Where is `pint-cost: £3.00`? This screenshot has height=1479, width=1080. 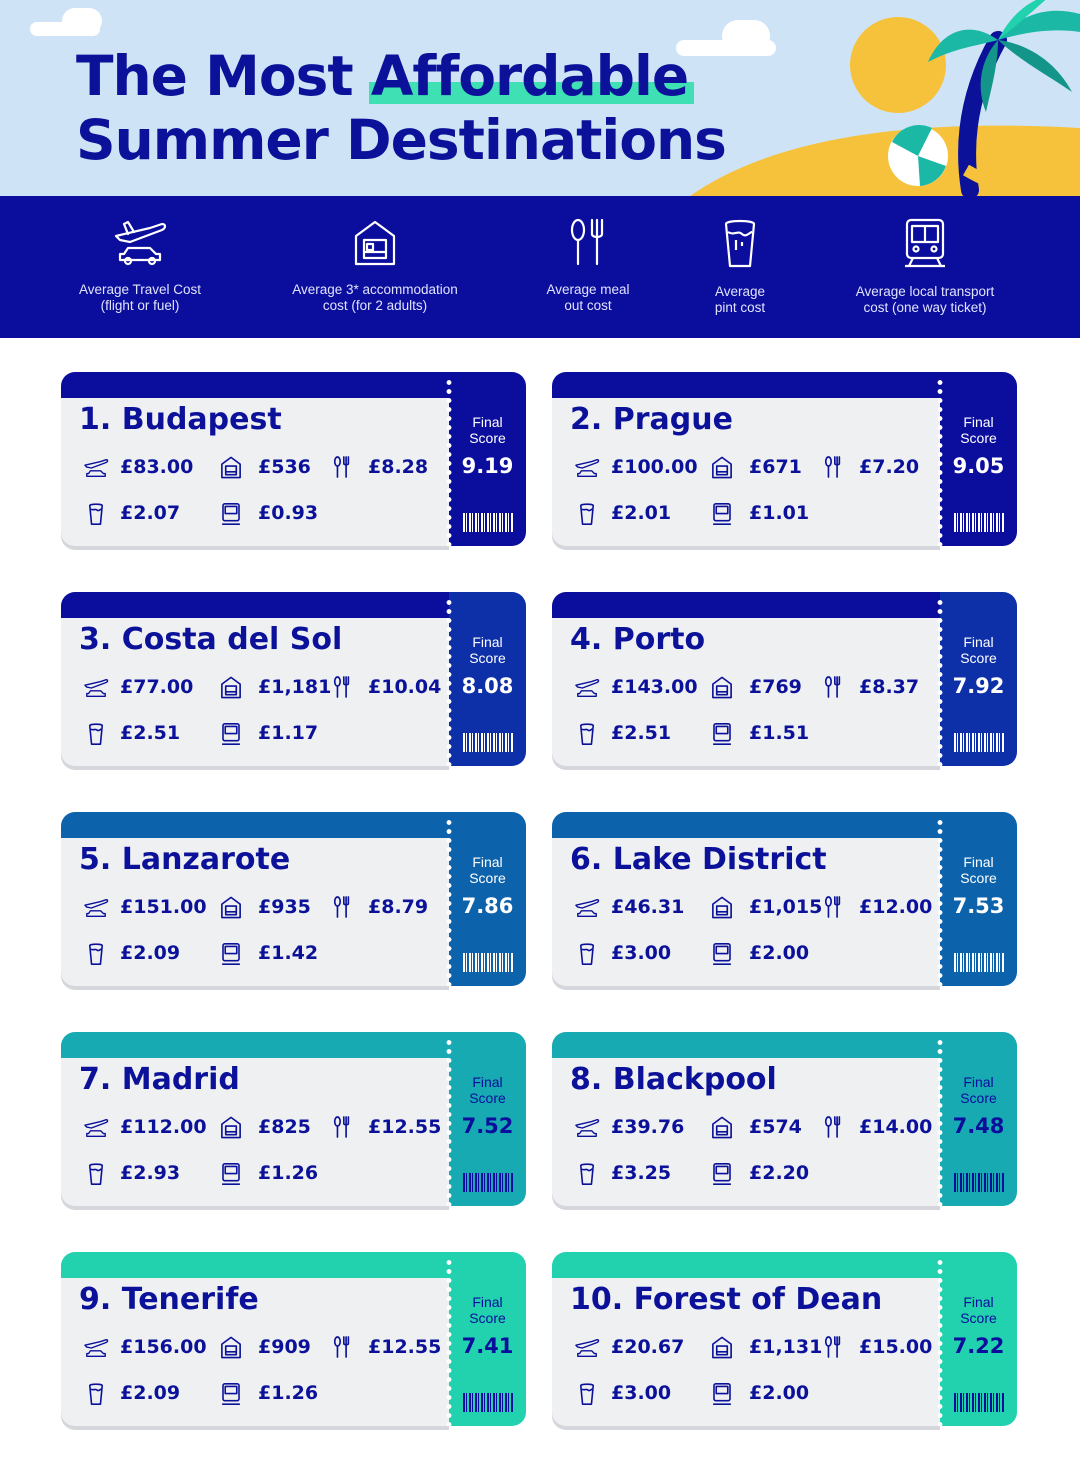
pint-cost: £3.00 is located at coordinates (641, 1393).